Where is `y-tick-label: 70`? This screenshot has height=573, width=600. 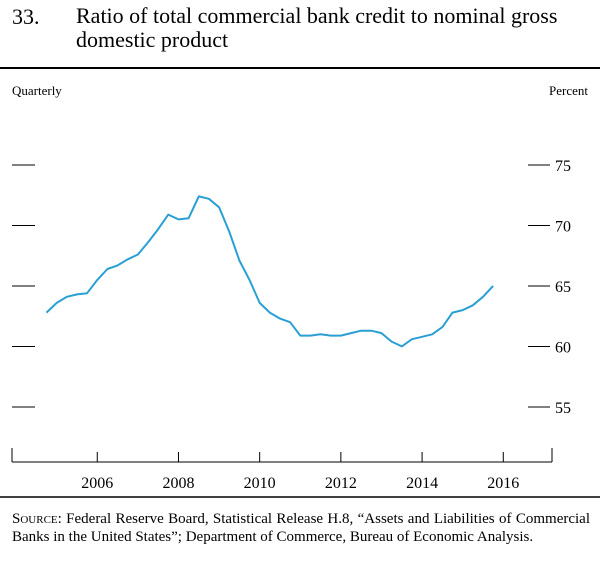
y-tick-label: 70 is located at coordinates (563, 226).